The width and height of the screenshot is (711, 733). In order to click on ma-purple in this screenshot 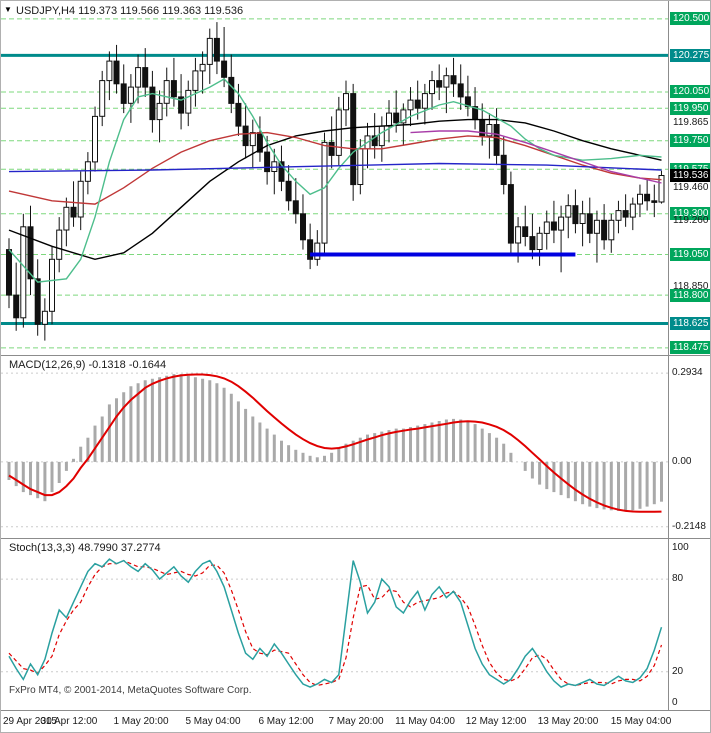, I will do `click(536, 157)`.